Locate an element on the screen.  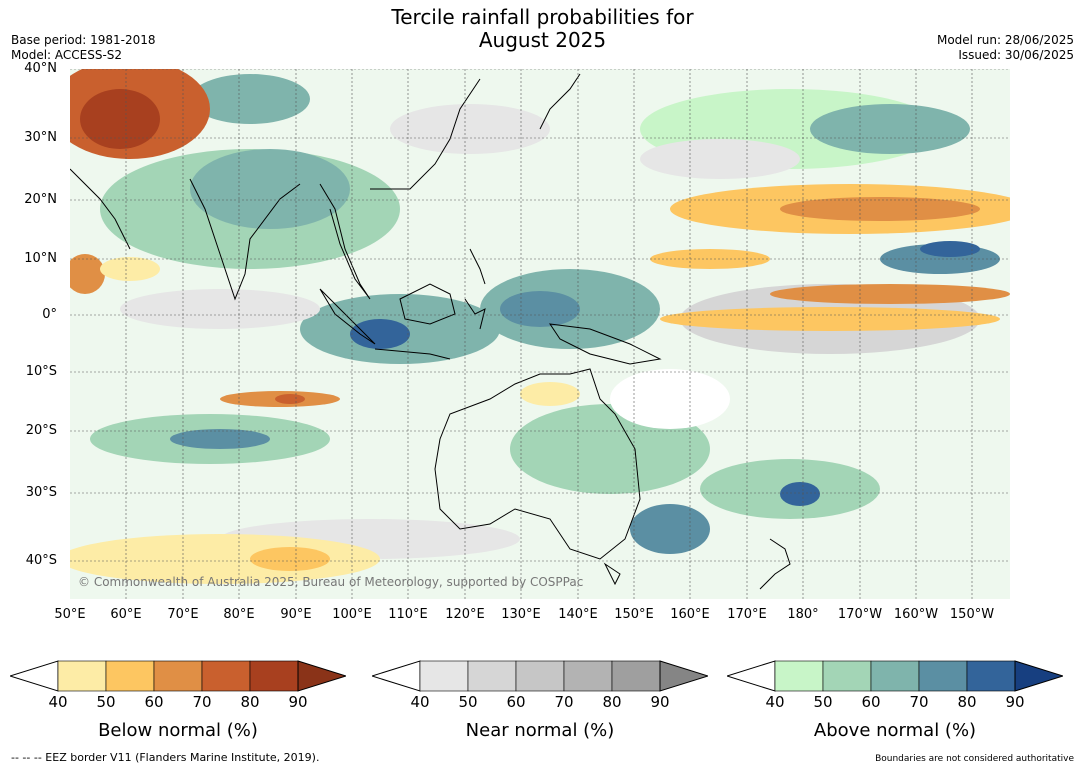
model-run-text: Model run: 28/06/2025 is located at coordinates (1005, 40).